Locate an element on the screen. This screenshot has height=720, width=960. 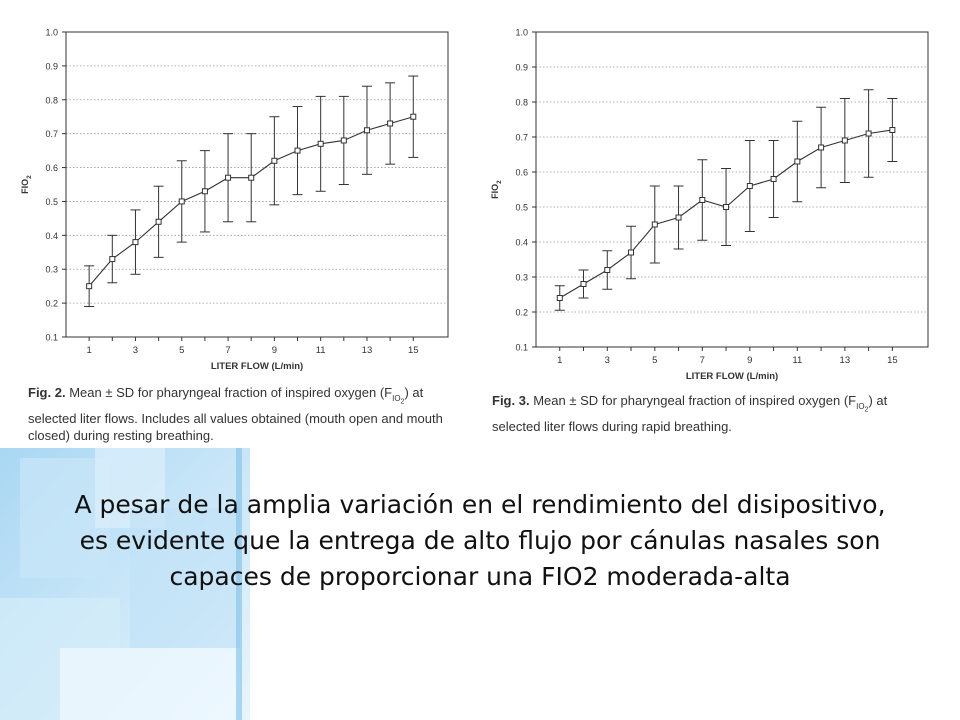
fig3-ytick-label: 0.7 is located at coordinates (521, 138).